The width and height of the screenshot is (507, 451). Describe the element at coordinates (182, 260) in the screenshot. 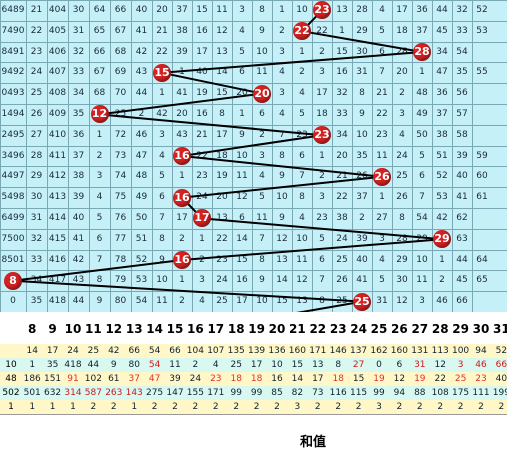

I see `drawn-number-ball: 16` at that location.